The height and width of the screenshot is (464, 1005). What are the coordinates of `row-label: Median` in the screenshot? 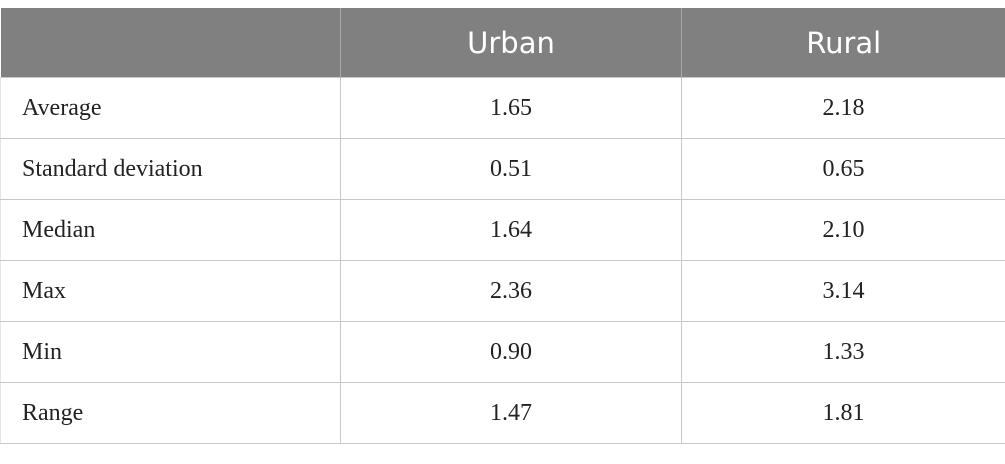 It's located at (170, 230).